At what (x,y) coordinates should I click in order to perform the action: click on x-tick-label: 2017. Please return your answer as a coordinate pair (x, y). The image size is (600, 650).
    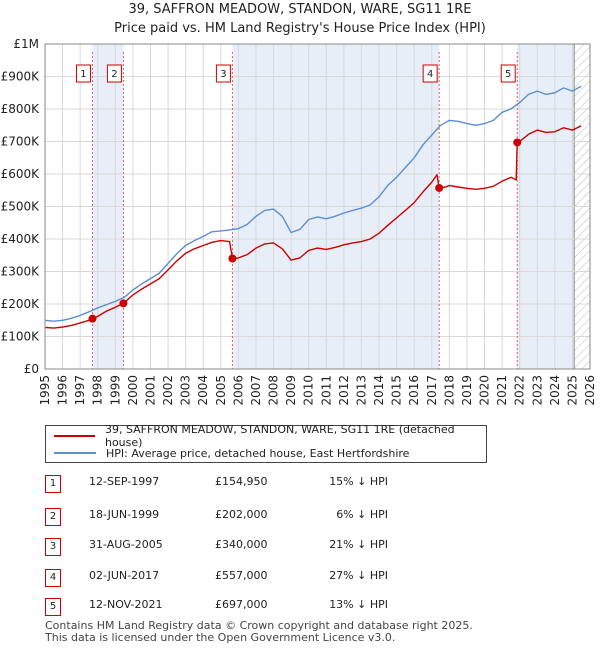
    Looking at the image, I should click on (432, 390).